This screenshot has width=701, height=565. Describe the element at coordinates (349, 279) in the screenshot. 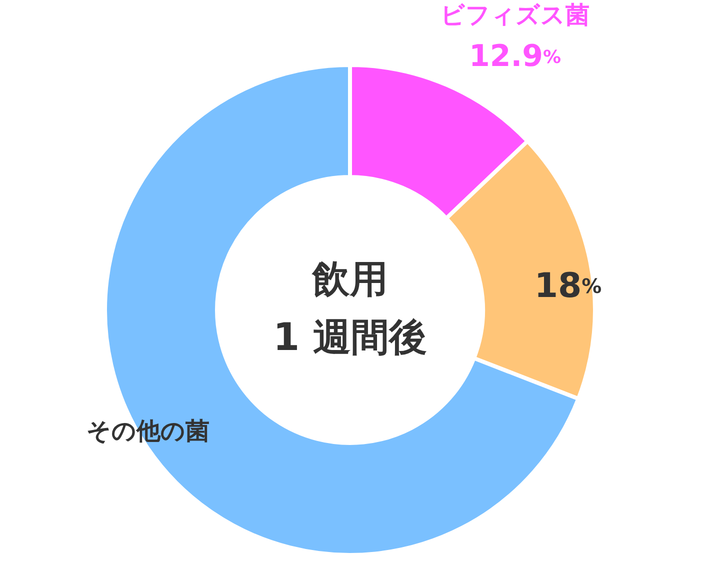

I see `text: 飲用` at that location.